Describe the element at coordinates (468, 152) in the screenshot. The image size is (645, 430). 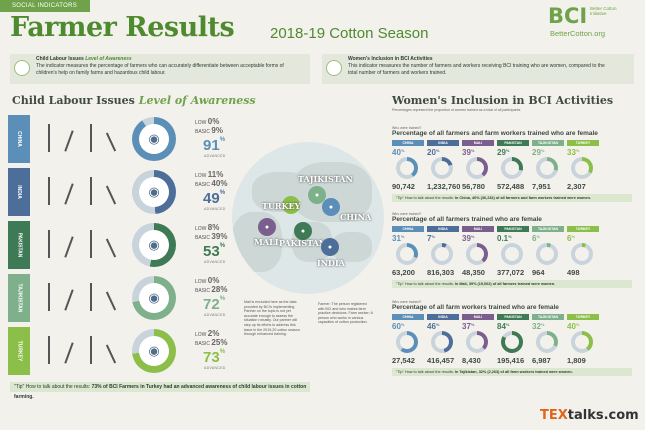
I see `female-percent: 39%` at that location.